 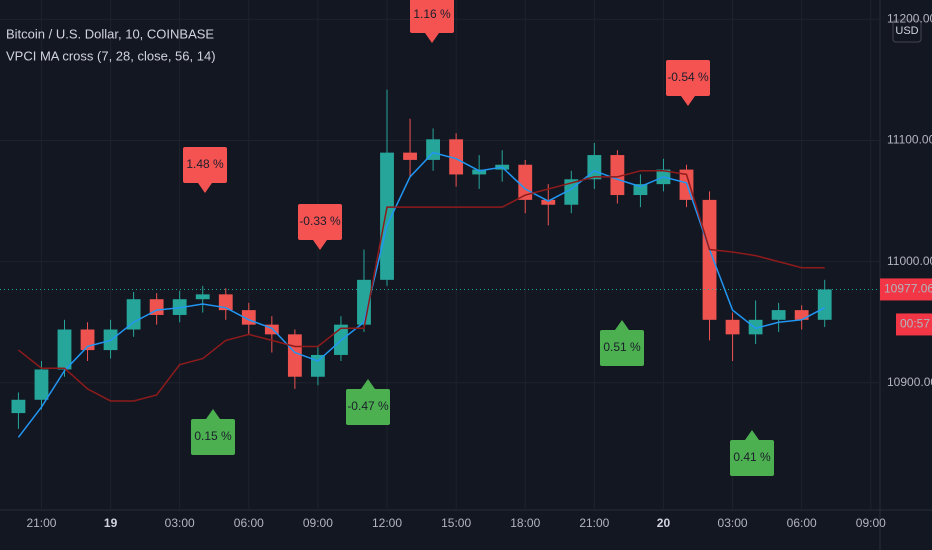 What do you see at coordinates (111, 55) in the screenshot?
I see `indicator-label: VPCI MA cross (7, 28, close, 56, 14)` at bounding box center [111, 55].